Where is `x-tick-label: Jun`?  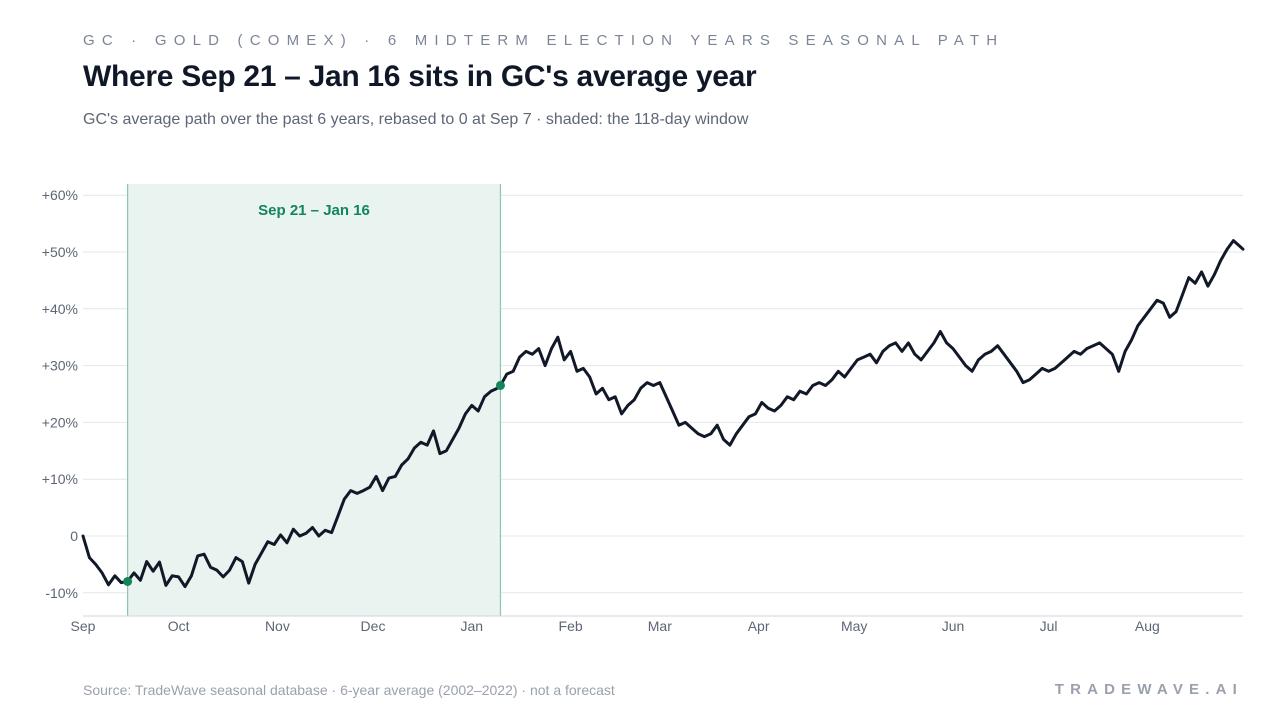
x-tick-label: Jun is located at coordinates (953, 626).